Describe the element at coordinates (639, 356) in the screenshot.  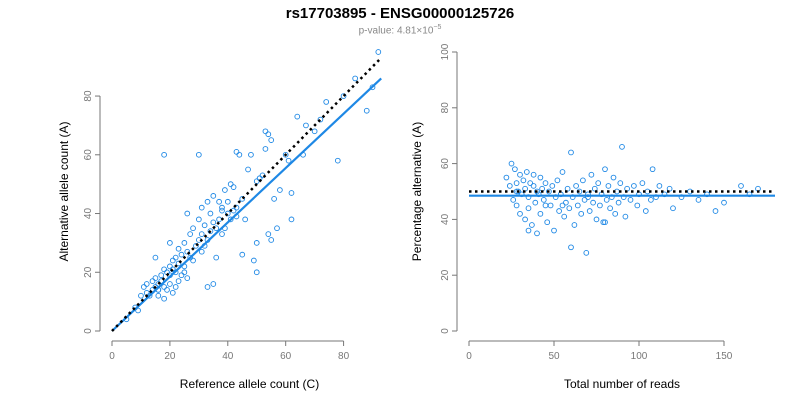
I see `x-tick-label: 100` at that location.